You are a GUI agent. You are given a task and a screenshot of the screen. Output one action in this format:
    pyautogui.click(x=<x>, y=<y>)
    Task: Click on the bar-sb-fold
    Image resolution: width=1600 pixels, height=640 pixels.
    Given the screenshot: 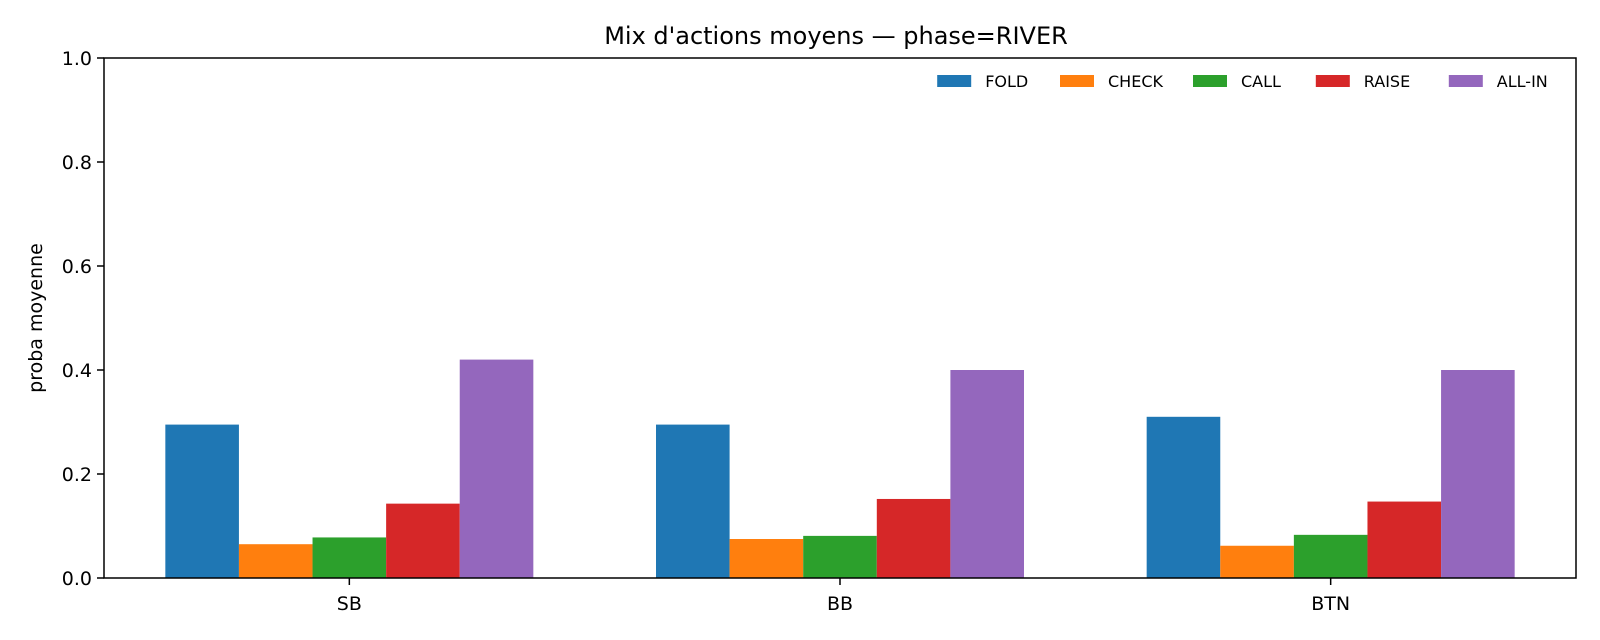 What is the action you would take?
    pyautogui.click(x=202, y=501)
    